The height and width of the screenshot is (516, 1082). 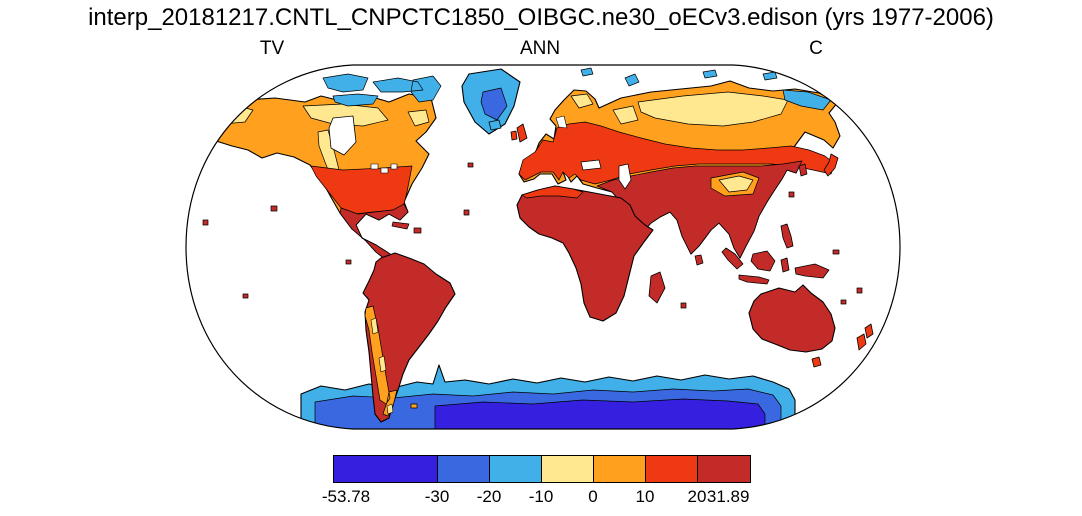 What do you see at coordinates (679, 109) in the screenshot?
I see `siberia-yellow-band` at bounding box center [679, 109].